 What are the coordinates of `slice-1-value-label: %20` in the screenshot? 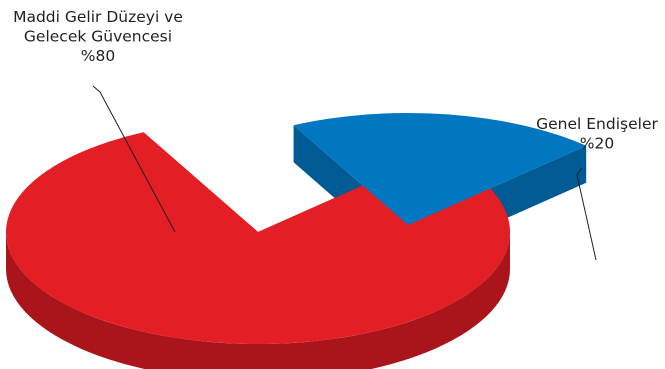 It's located at (597, 144).